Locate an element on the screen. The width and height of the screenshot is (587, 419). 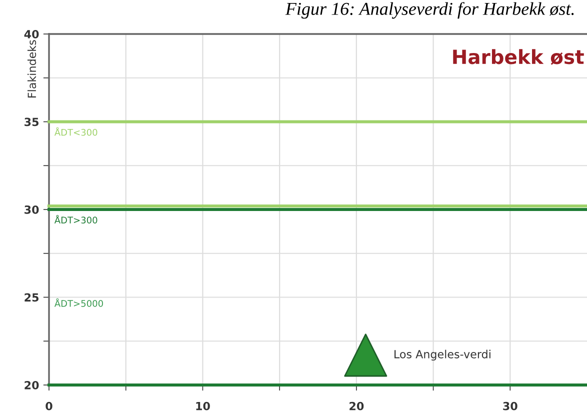
x-tick-label: 10 is located at coordinates (203, 406).